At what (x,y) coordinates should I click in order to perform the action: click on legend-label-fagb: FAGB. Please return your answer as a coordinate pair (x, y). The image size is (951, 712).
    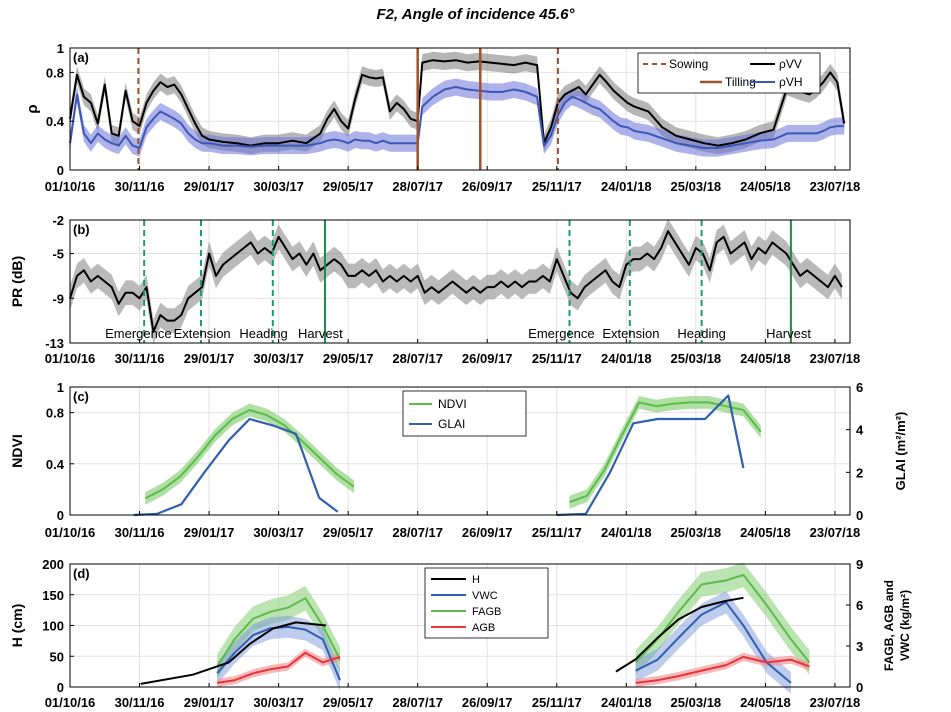
    Looking at the image, I should click on (486, 612).